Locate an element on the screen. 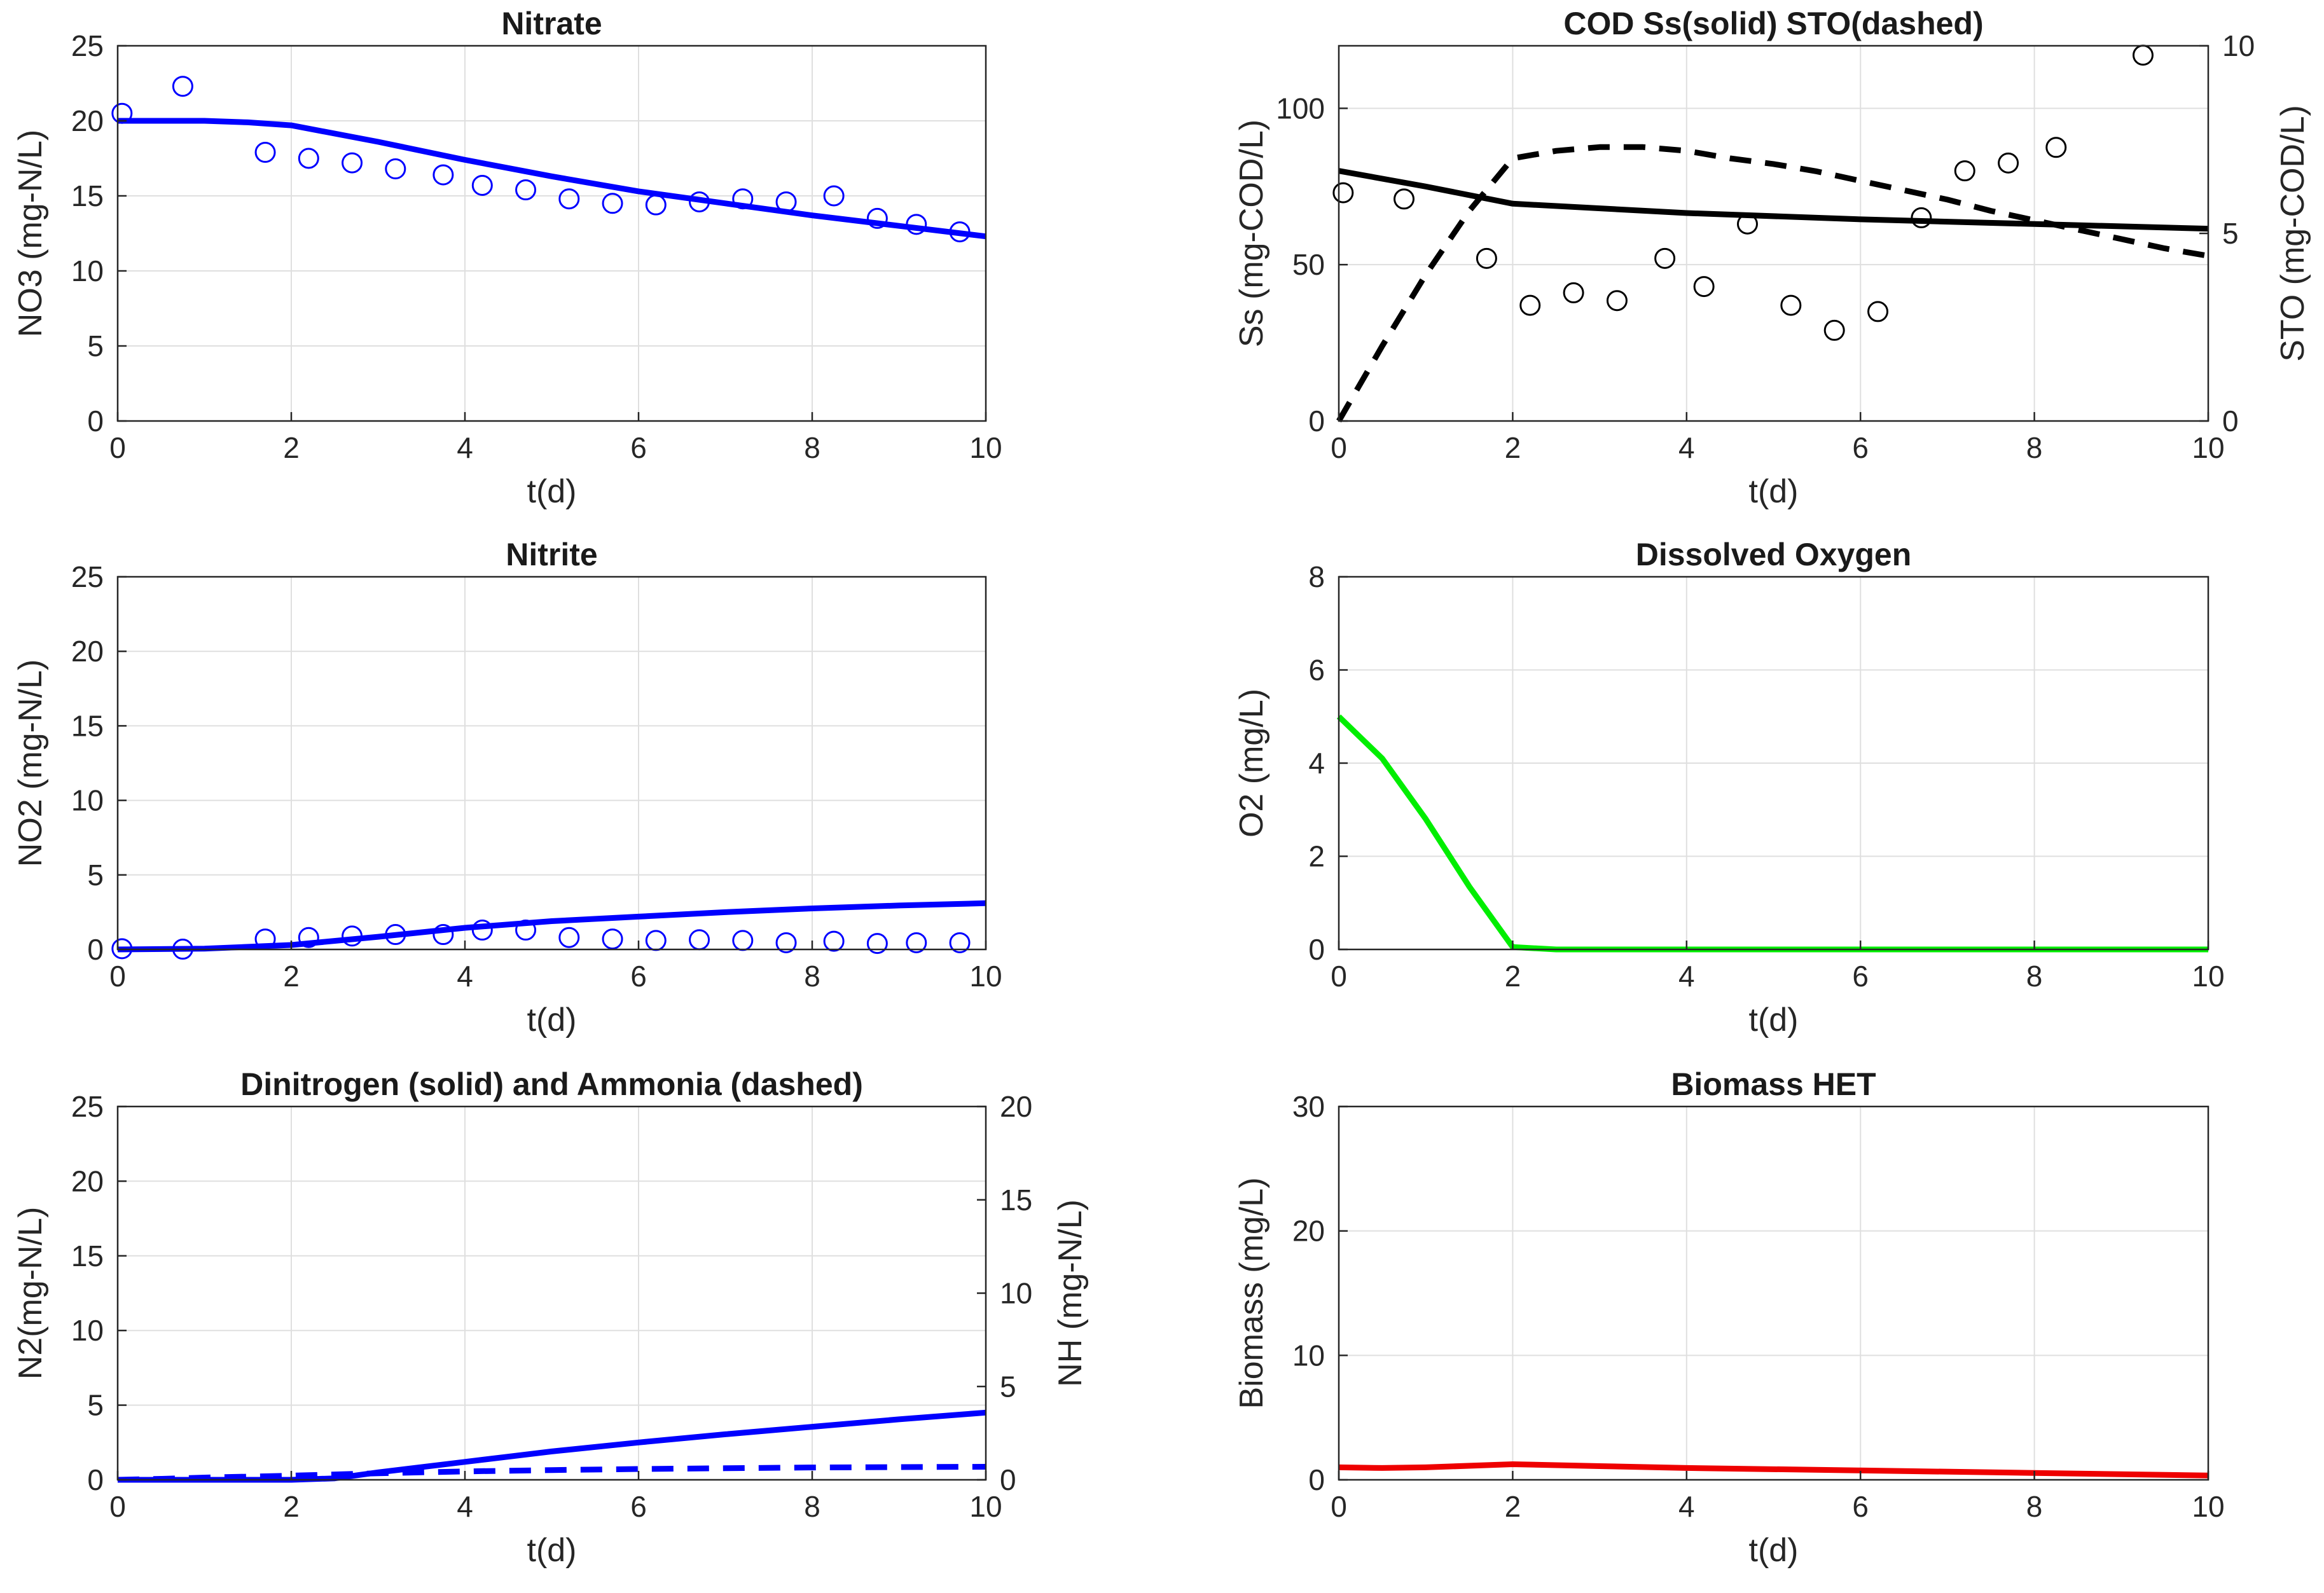 Image resolution: width=2324 pixels, height=1593 pixels. biomass-title: Biomass HET is located at coordinates (1774, 1084).